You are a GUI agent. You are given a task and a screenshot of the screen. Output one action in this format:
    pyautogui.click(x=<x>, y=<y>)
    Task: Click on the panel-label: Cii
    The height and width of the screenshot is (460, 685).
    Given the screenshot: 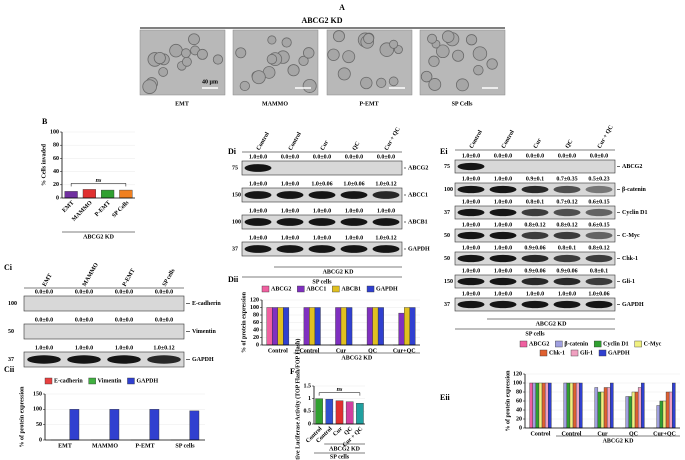 What is the action you would take?
    pyautogui.click(x=9, y=369)
    